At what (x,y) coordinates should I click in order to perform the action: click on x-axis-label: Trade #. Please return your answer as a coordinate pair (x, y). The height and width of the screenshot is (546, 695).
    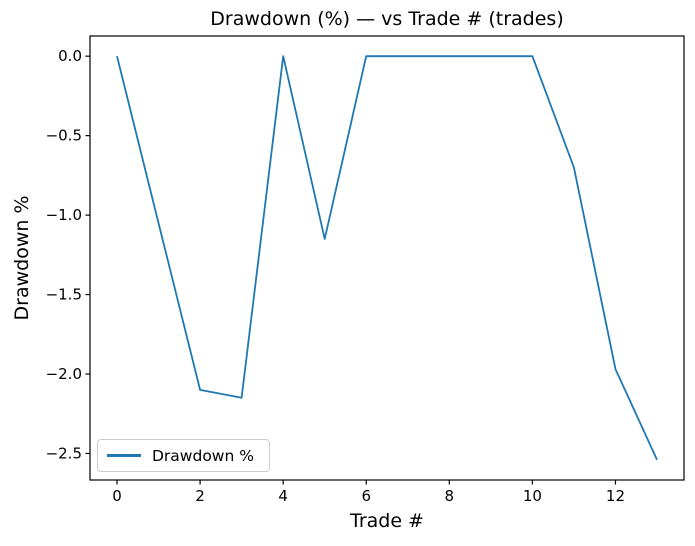
    Looking at the image, I should click on (387, 521).